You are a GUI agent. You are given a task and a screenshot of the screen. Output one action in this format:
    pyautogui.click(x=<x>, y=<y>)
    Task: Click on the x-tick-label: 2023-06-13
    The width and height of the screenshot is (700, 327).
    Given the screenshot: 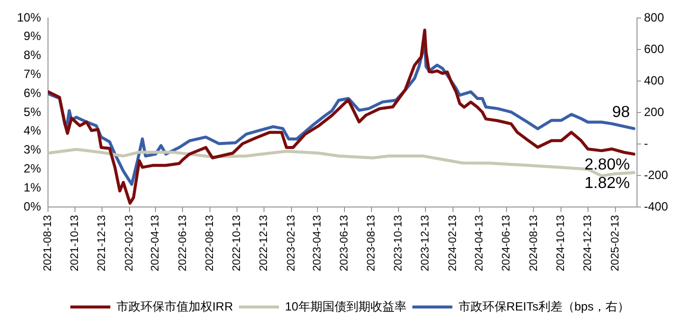 What is the action you would take?
    pyautogui.click(x=344, y=243)
    